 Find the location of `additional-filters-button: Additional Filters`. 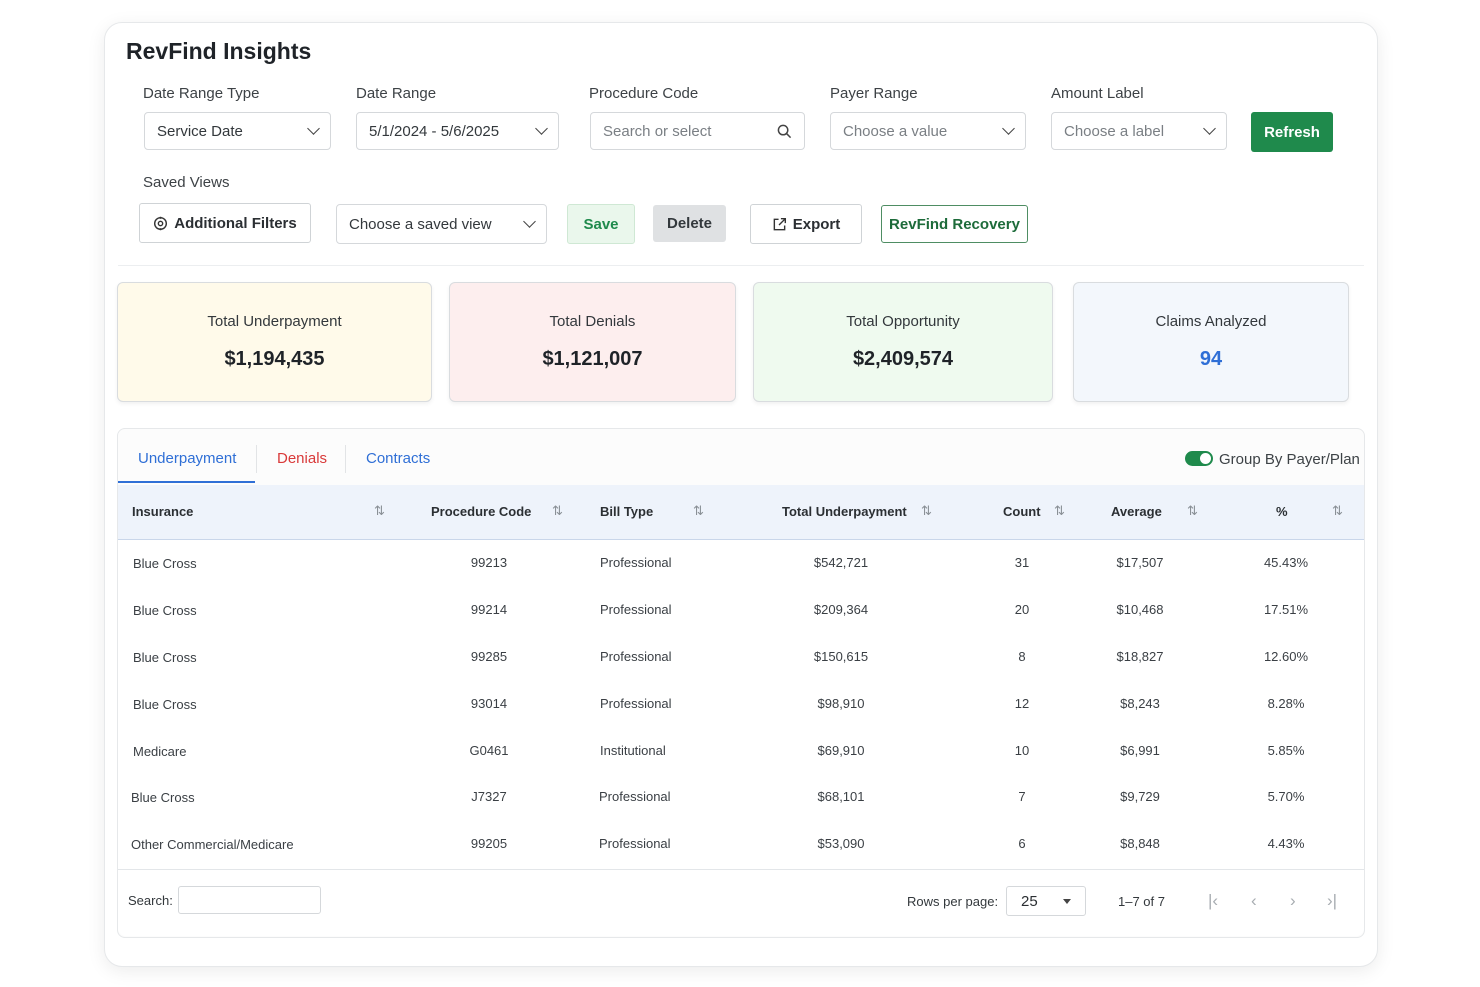

additional-filters-button: Additional Filters is located at coordinates (225, 223).